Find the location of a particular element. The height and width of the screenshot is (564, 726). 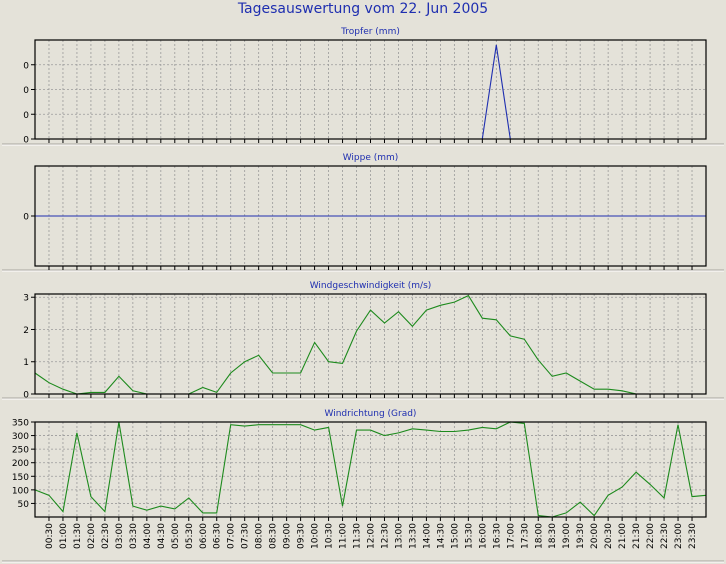

x-tick-label: 13:30 is located at coordinates (413, 536).